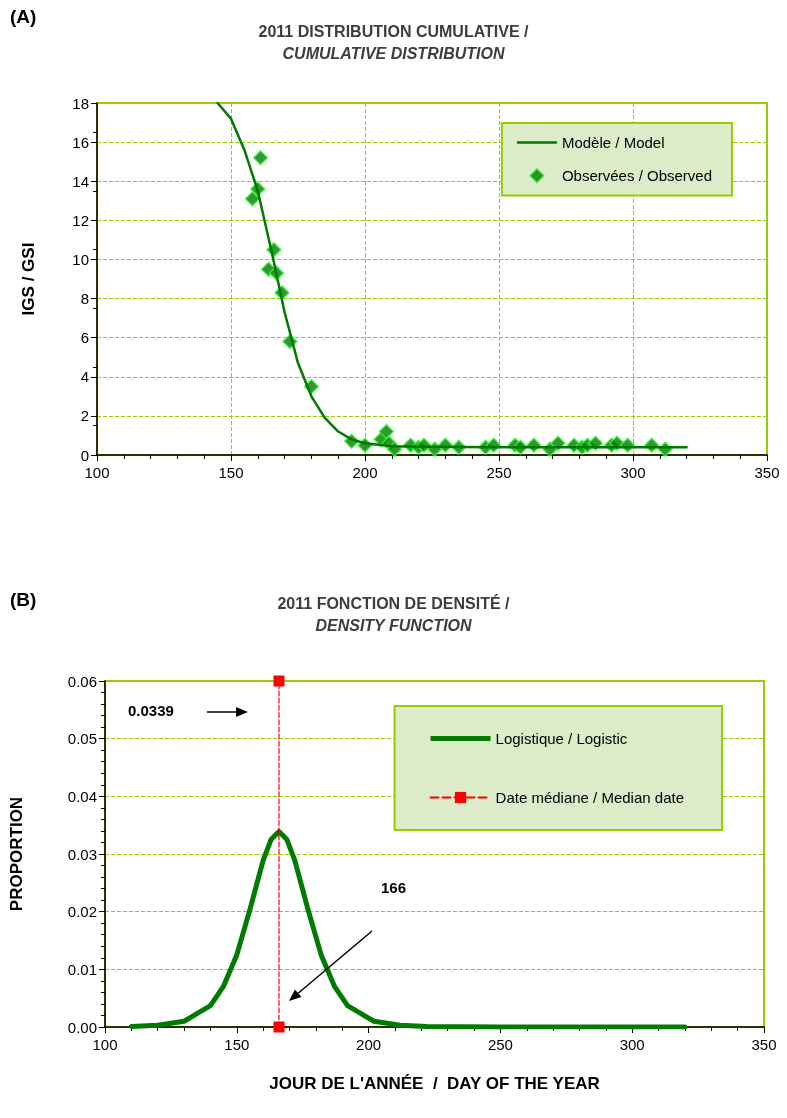 The height and width of the screenshot is (1118, 787). What do you see at coordinates (82, 681) in the screenshot?
I see `y-tick-label: 0.06` at bounding box center [82, 681].